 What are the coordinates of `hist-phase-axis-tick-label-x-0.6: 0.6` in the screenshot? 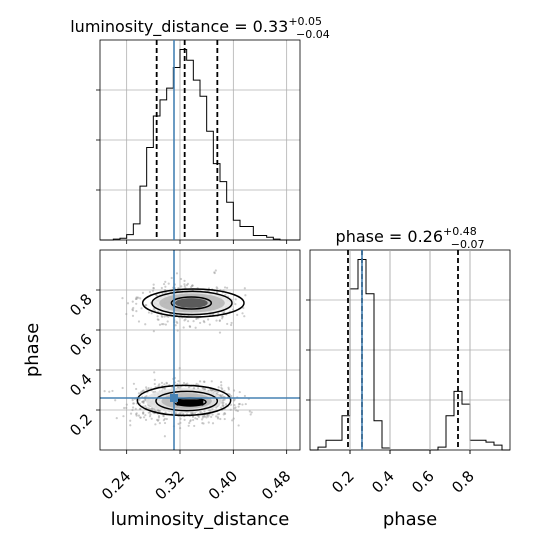 It's located at (423, 482).